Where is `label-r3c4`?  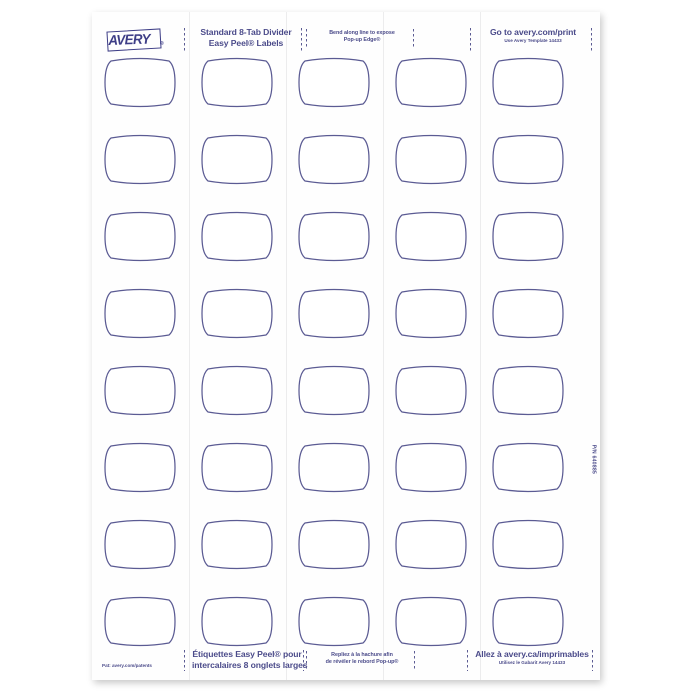 label-r3c4 is located at coordinates (431, 236).